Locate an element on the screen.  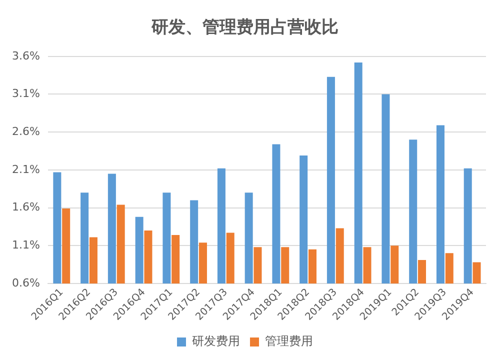
y-tick-label: 3.1% is located at coordinates (26, 93).